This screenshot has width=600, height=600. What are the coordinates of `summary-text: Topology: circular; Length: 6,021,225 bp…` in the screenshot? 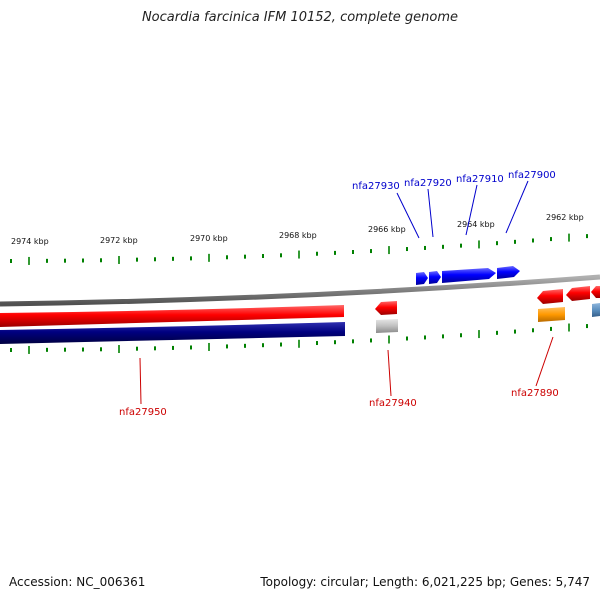 It's located at (425, 582).